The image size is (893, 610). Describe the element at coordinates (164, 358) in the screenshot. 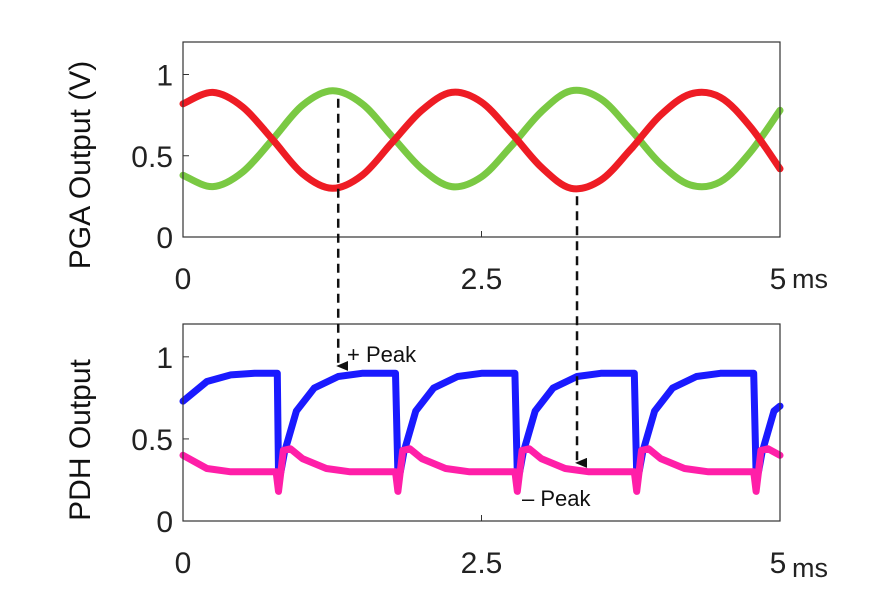

I see `pdh-y-tick-label: 1` at that location.